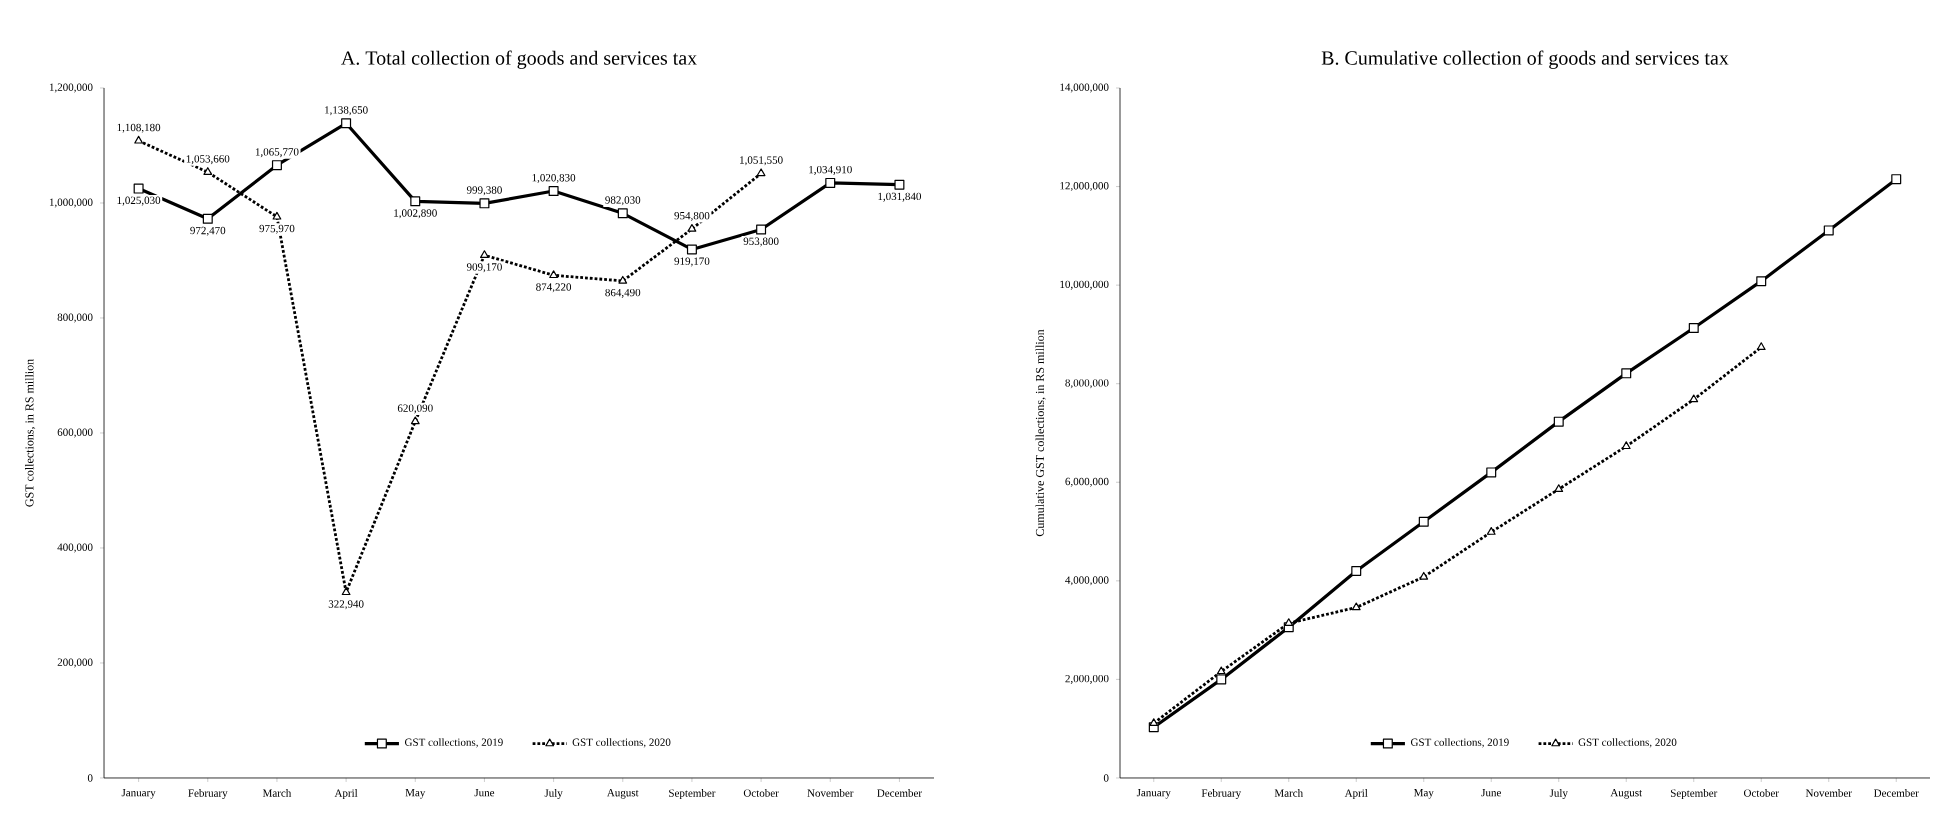 The width and height of the screenshot is (1954, 834). Describe the element at coordinates (1525, 59) in the screenshot. I see `chart-title: B. Cumulative collection of goods and services tax` at that location.